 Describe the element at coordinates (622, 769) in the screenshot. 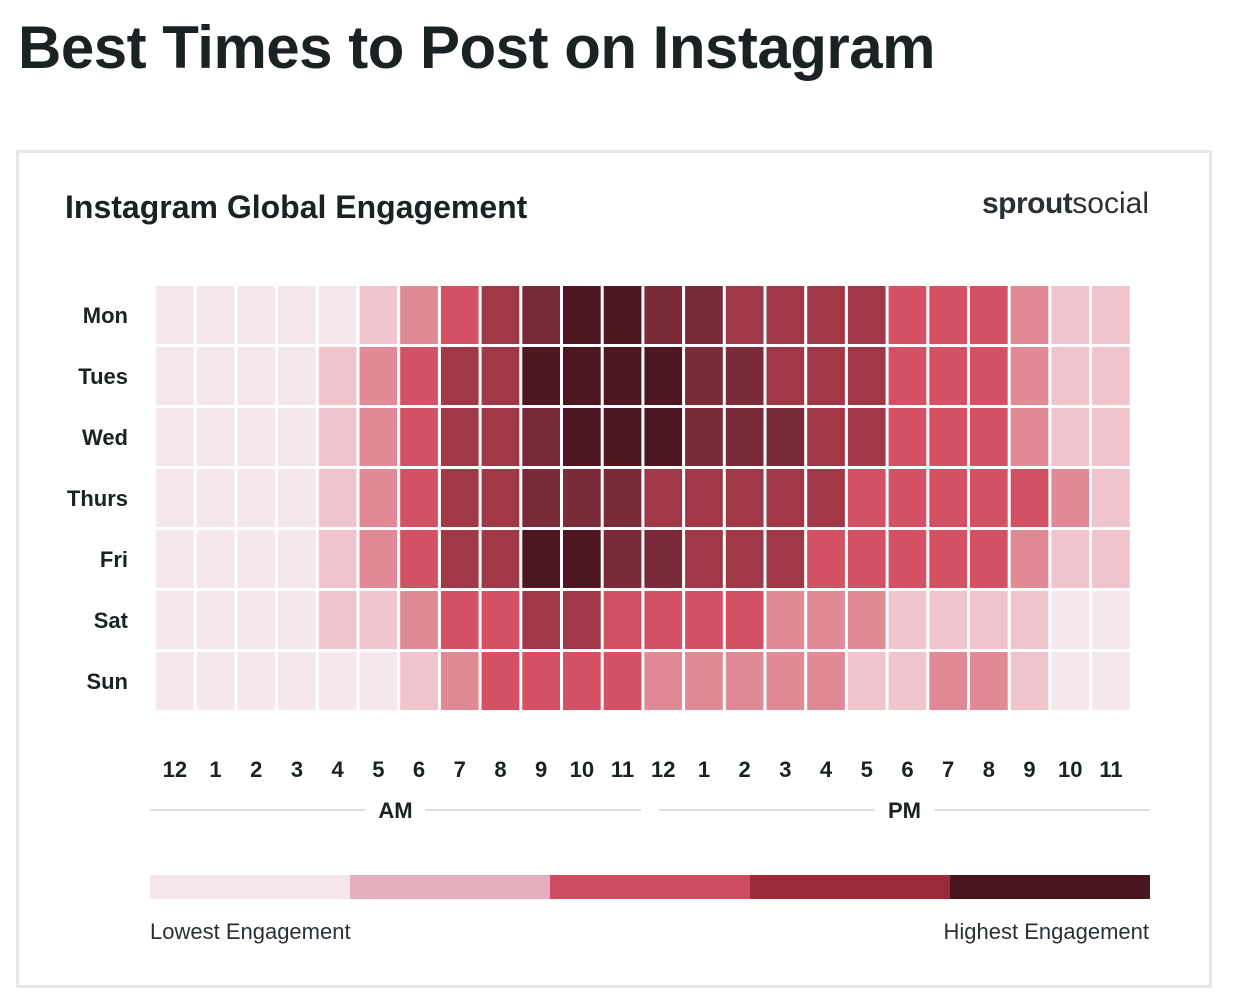

I see `column-label-11: 11` at that location.